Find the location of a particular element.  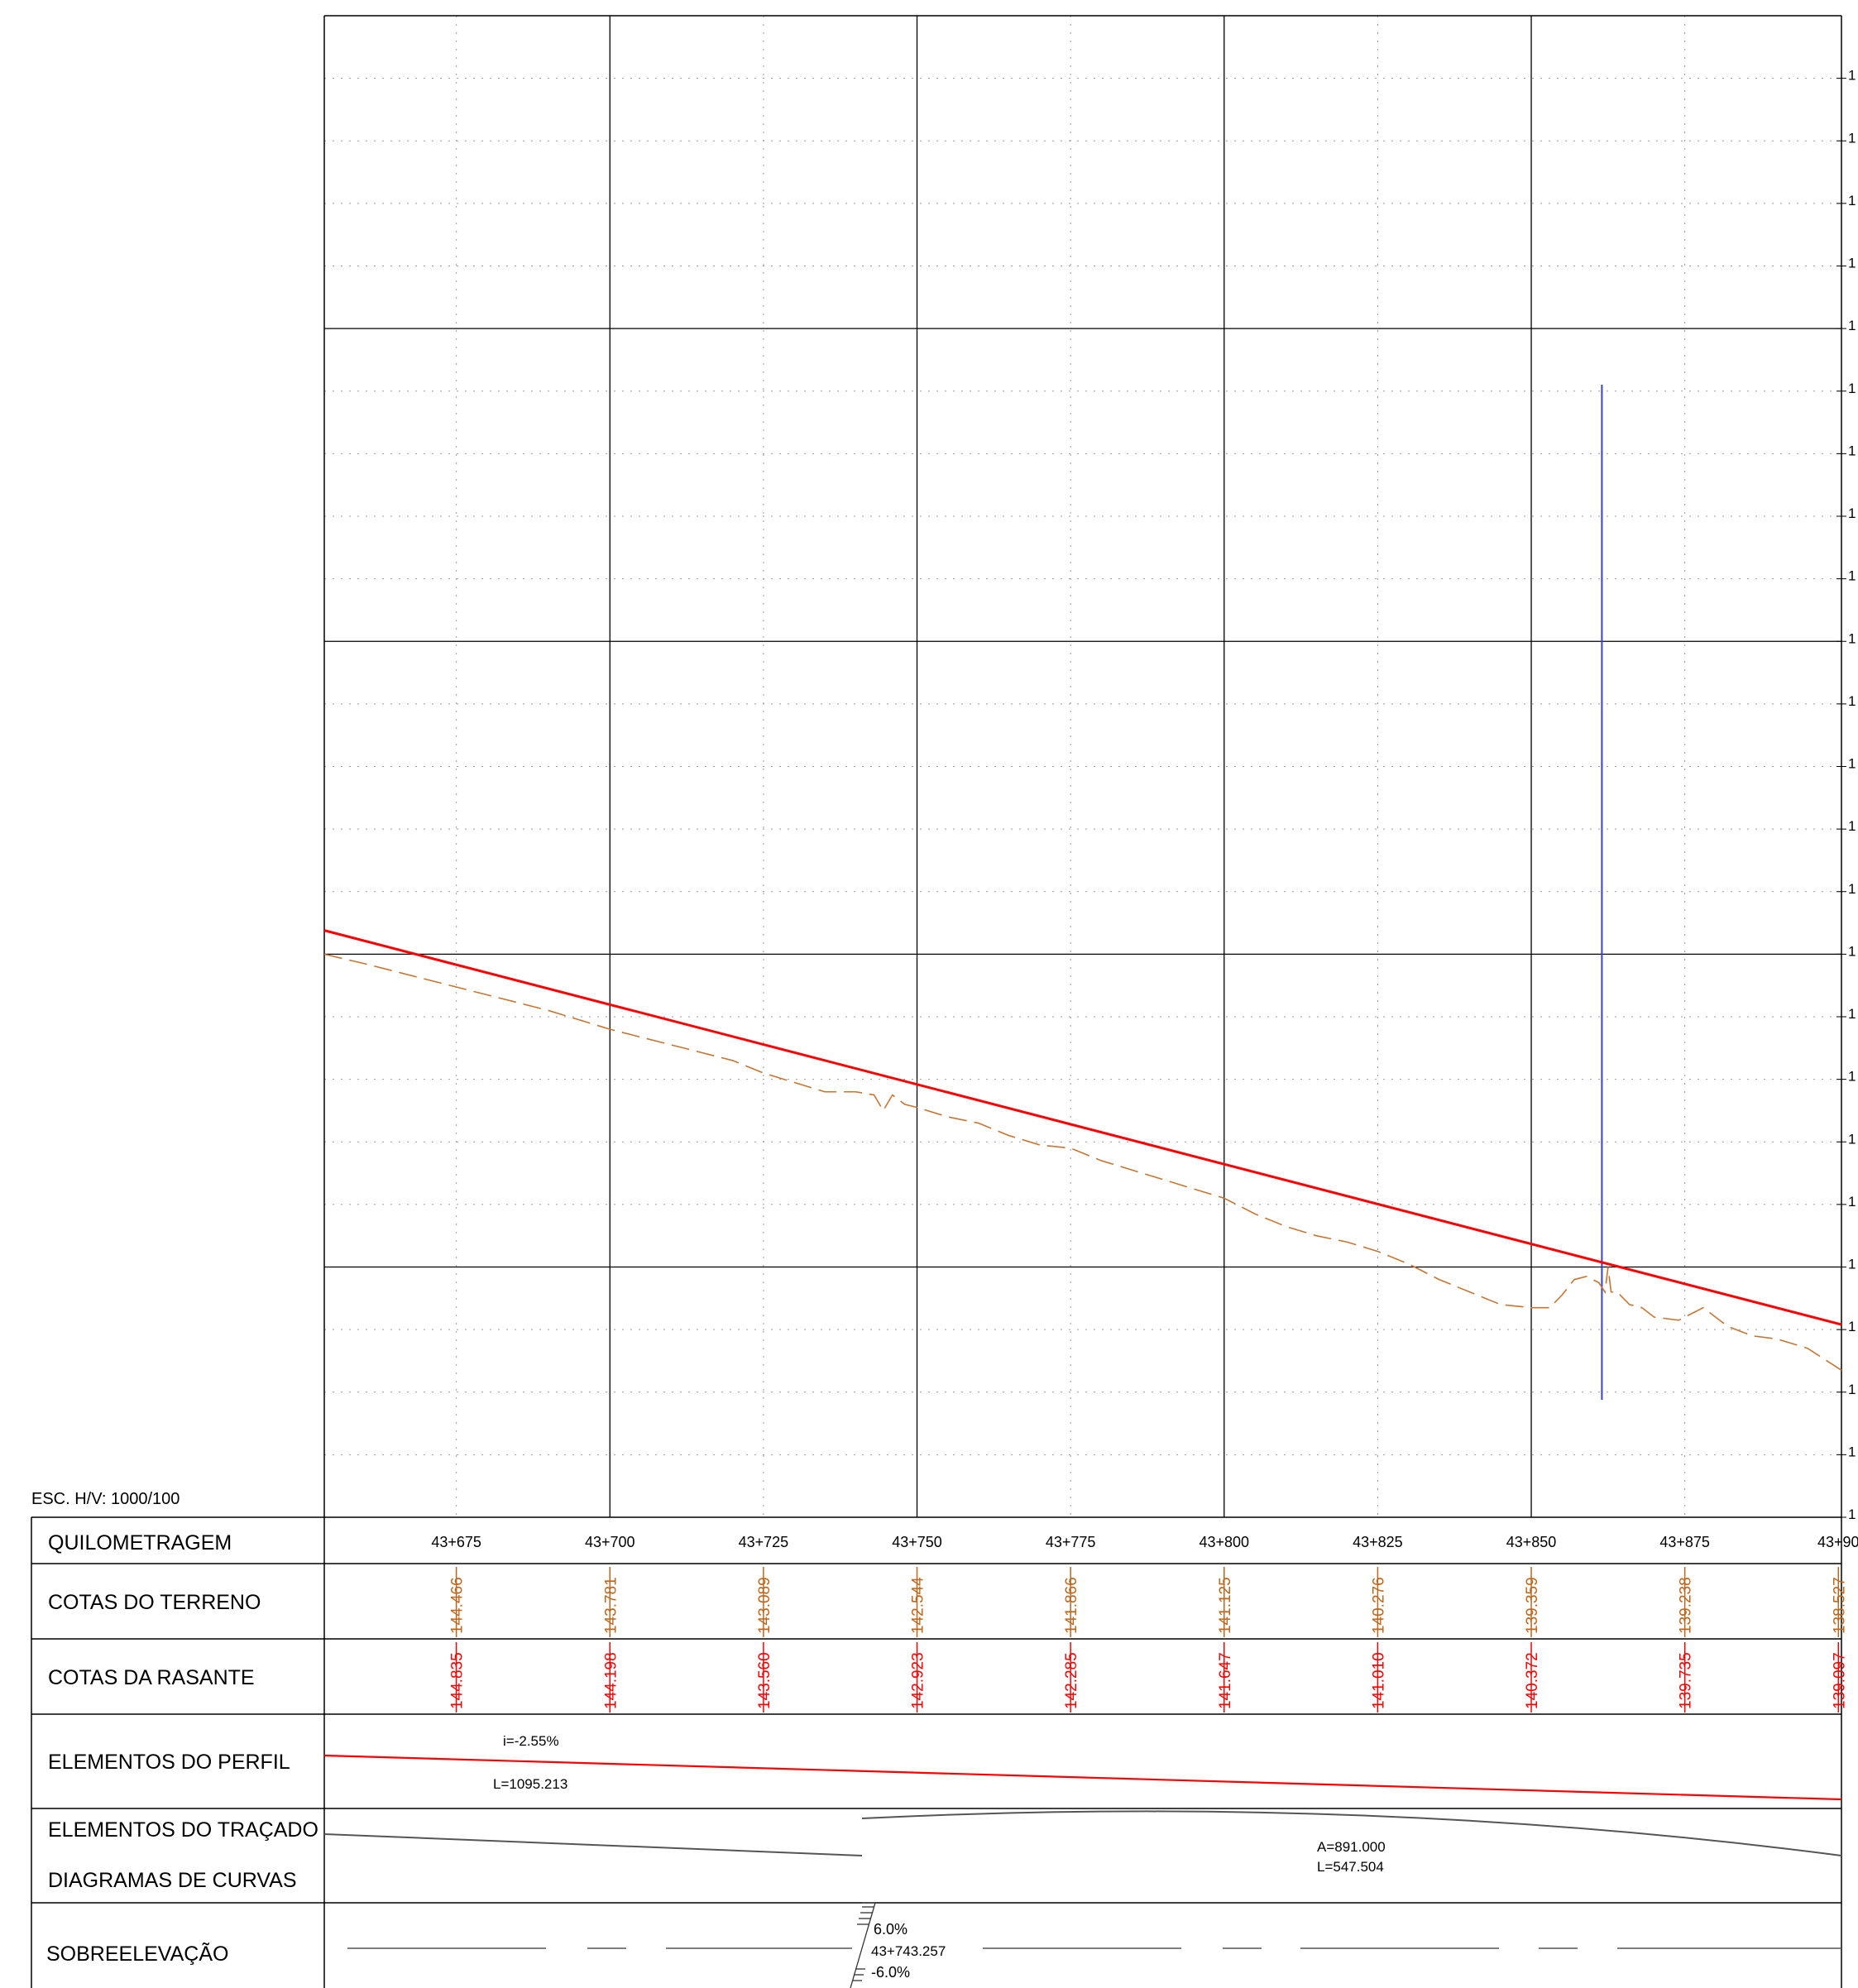

cota-rasante-label: 144.835 is located at coordinates (458, 1680).